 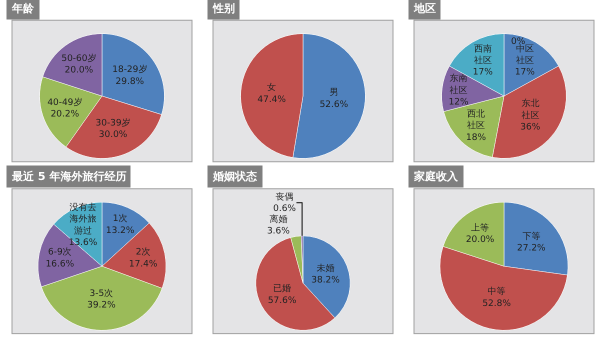 What do you see at coordinates (475, 120) in the screenshot?
I see `slice-label: 西北社区` at bounding box center [475, 120].